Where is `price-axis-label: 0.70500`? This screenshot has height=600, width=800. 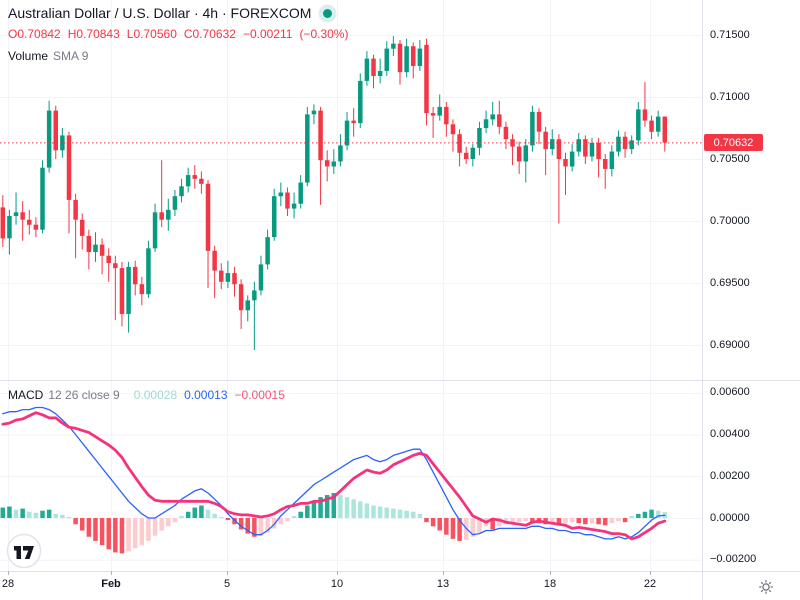 price-axis-label: 0.70500 is located at coordinates (730, 158).